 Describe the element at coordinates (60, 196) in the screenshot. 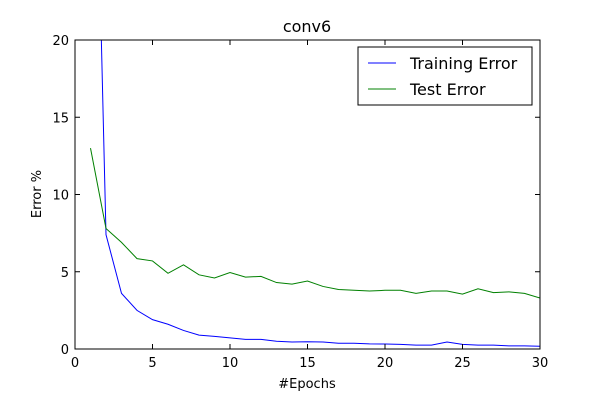

I see `y-tick-label: 10` at that location.